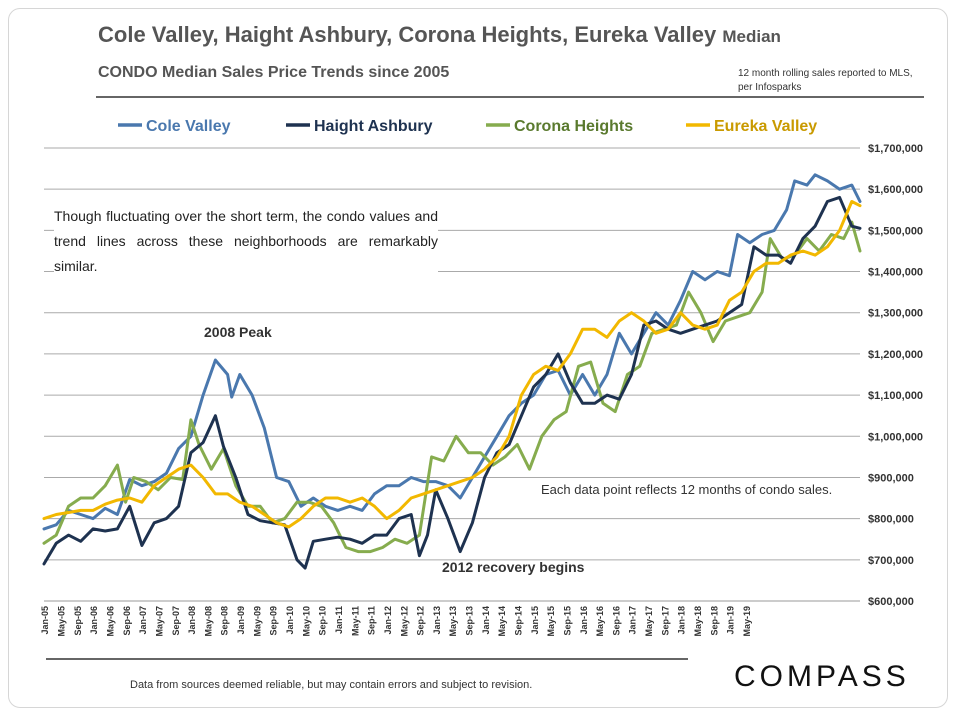  What do you see at coordinates (567, 621) in the screenshot?
I see `x-tick-label: Sep-15` at bounding box center [567, 621].